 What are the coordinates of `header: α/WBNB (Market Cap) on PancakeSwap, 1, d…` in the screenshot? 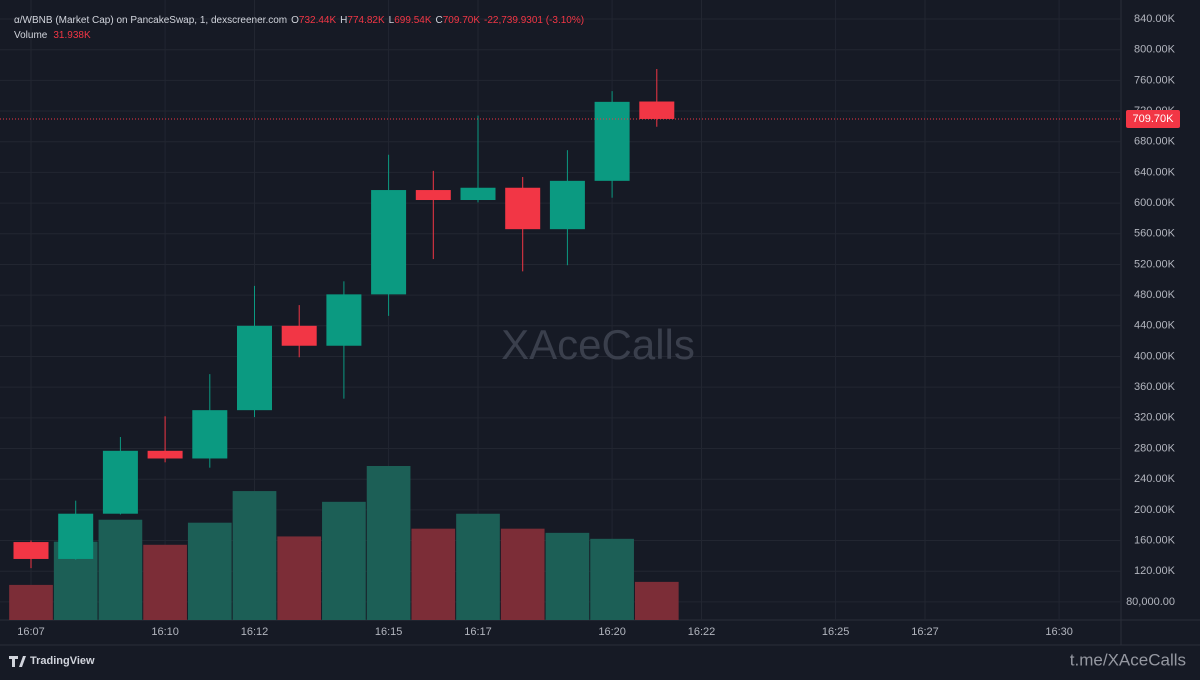 It's located at (299, 28).